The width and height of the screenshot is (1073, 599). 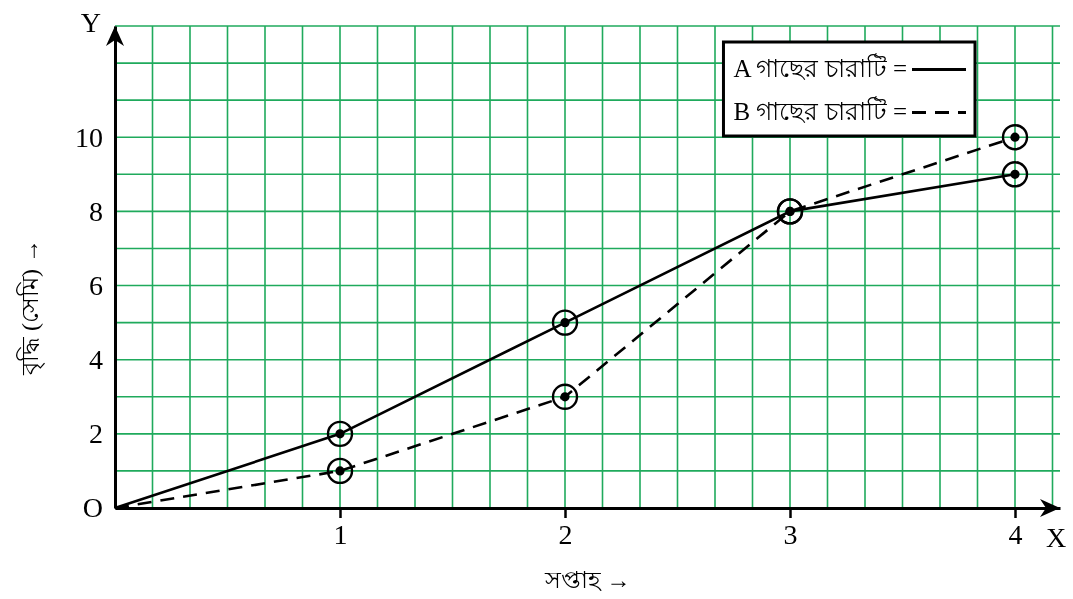 I want to click on y-tick-label: 2, so click(x=96, y=434).